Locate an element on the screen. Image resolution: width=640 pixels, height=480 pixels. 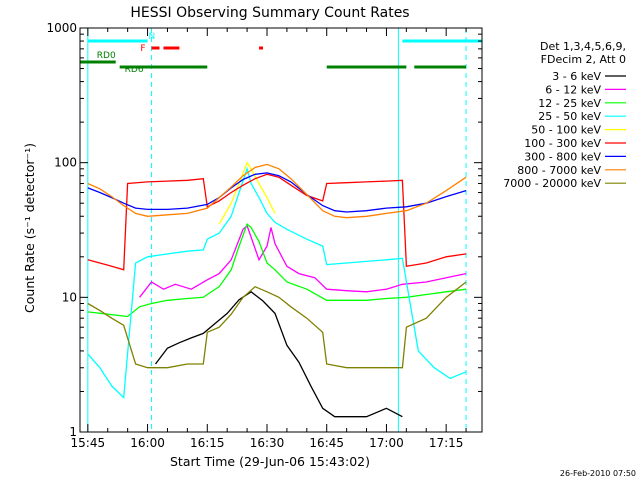
flag-n-label: N is located at coordinates (152, 37).